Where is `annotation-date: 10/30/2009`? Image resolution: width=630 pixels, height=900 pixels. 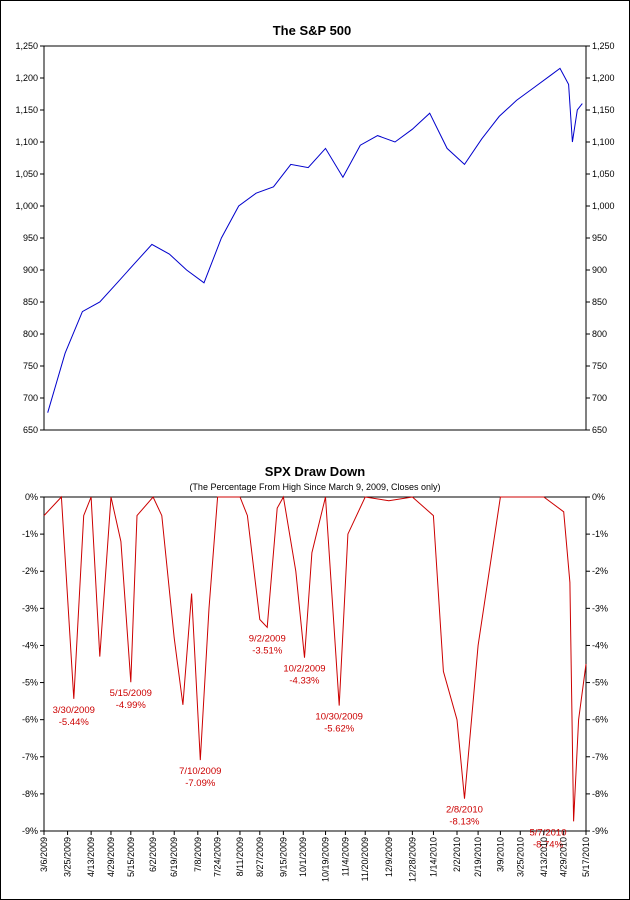 annotation-date: 10/30/2009 is located at coordinates (339, 717).